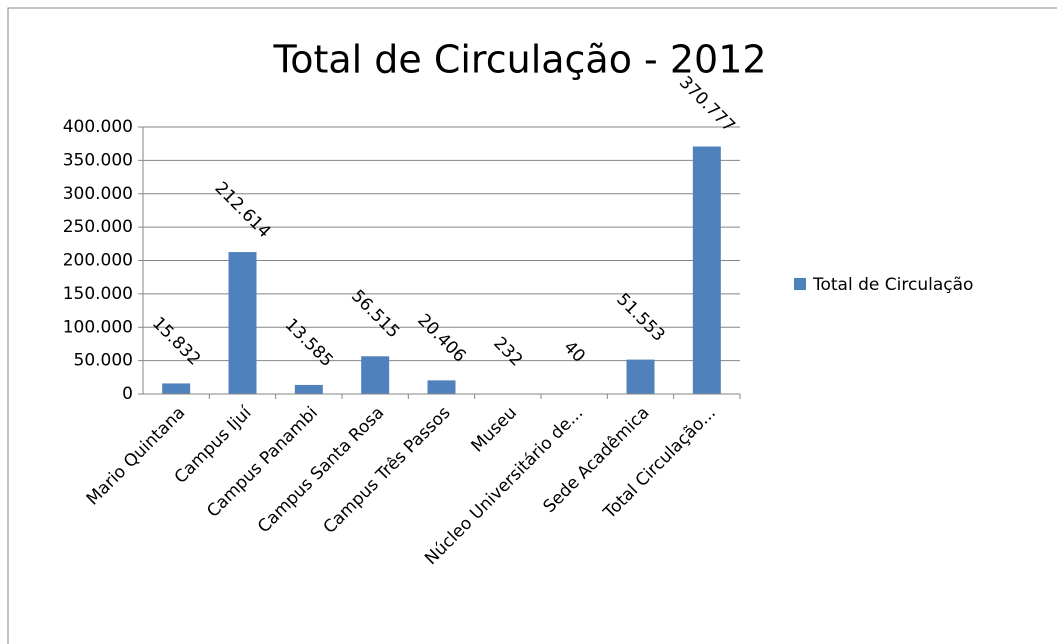  What do you see at coordinates (98, 261) in the screenshot?
I see `y-tick-label: 200.000` at bounding box center [98, 261].